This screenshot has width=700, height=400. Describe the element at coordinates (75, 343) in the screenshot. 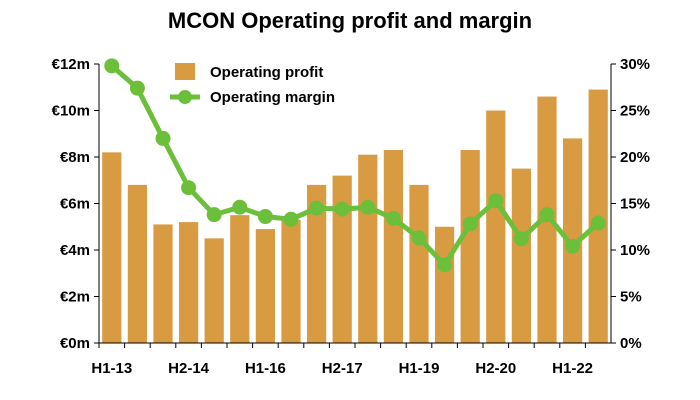

I see `y-left-tick-label: €0m` at that location.